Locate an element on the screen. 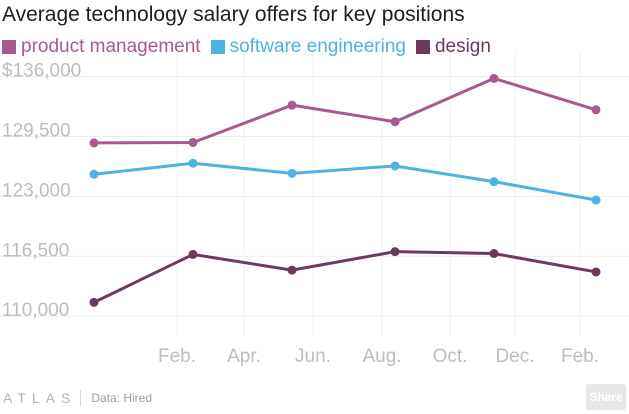 Image resolution: width=629 pixels, height=414 pixels. legend-item-product-management: product management is located at coordinates (101, 47).